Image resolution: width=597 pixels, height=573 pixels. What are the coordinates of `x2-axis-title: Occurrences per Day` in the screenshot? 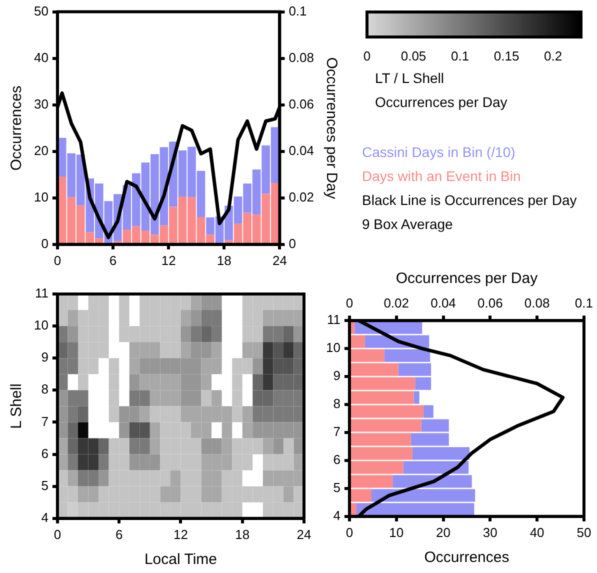 It's located at (467, 279).